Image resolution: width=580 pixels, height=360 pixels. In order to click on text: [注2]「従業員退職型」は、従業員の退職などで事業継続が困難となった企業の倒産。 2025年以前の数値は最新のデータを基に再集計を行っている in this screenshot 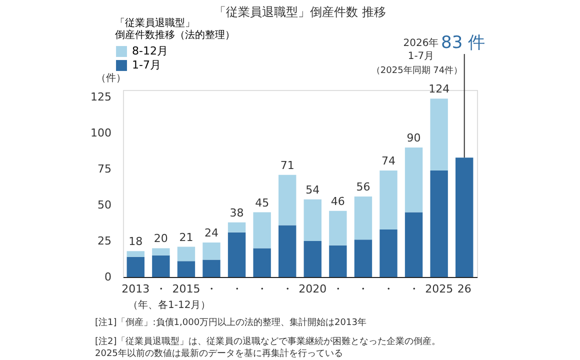, I will do `click(268, 347)`.